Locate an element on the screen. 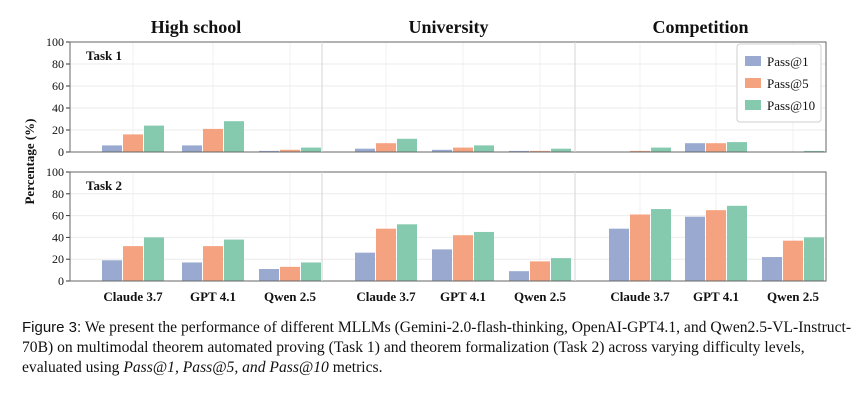  y-axis-label: Percentage (%) is located at coordinates (29, 161).